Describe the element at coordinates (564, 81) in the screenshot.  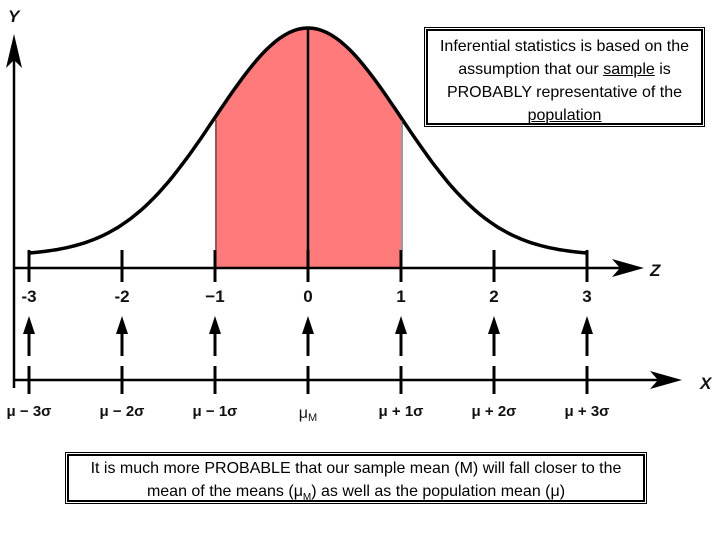
I see `inference-note-text-2: is PROBABLY representative of the` at that location.